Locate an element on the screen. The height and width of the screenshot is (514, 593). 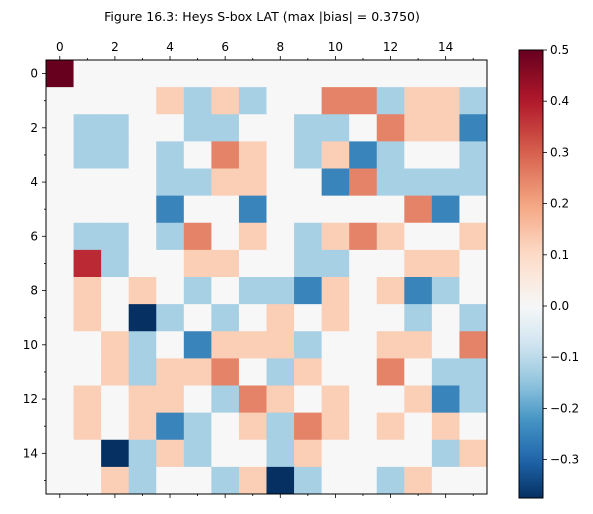
colorbar-tick-label: 0.5 is located at coordinates (559, 50).